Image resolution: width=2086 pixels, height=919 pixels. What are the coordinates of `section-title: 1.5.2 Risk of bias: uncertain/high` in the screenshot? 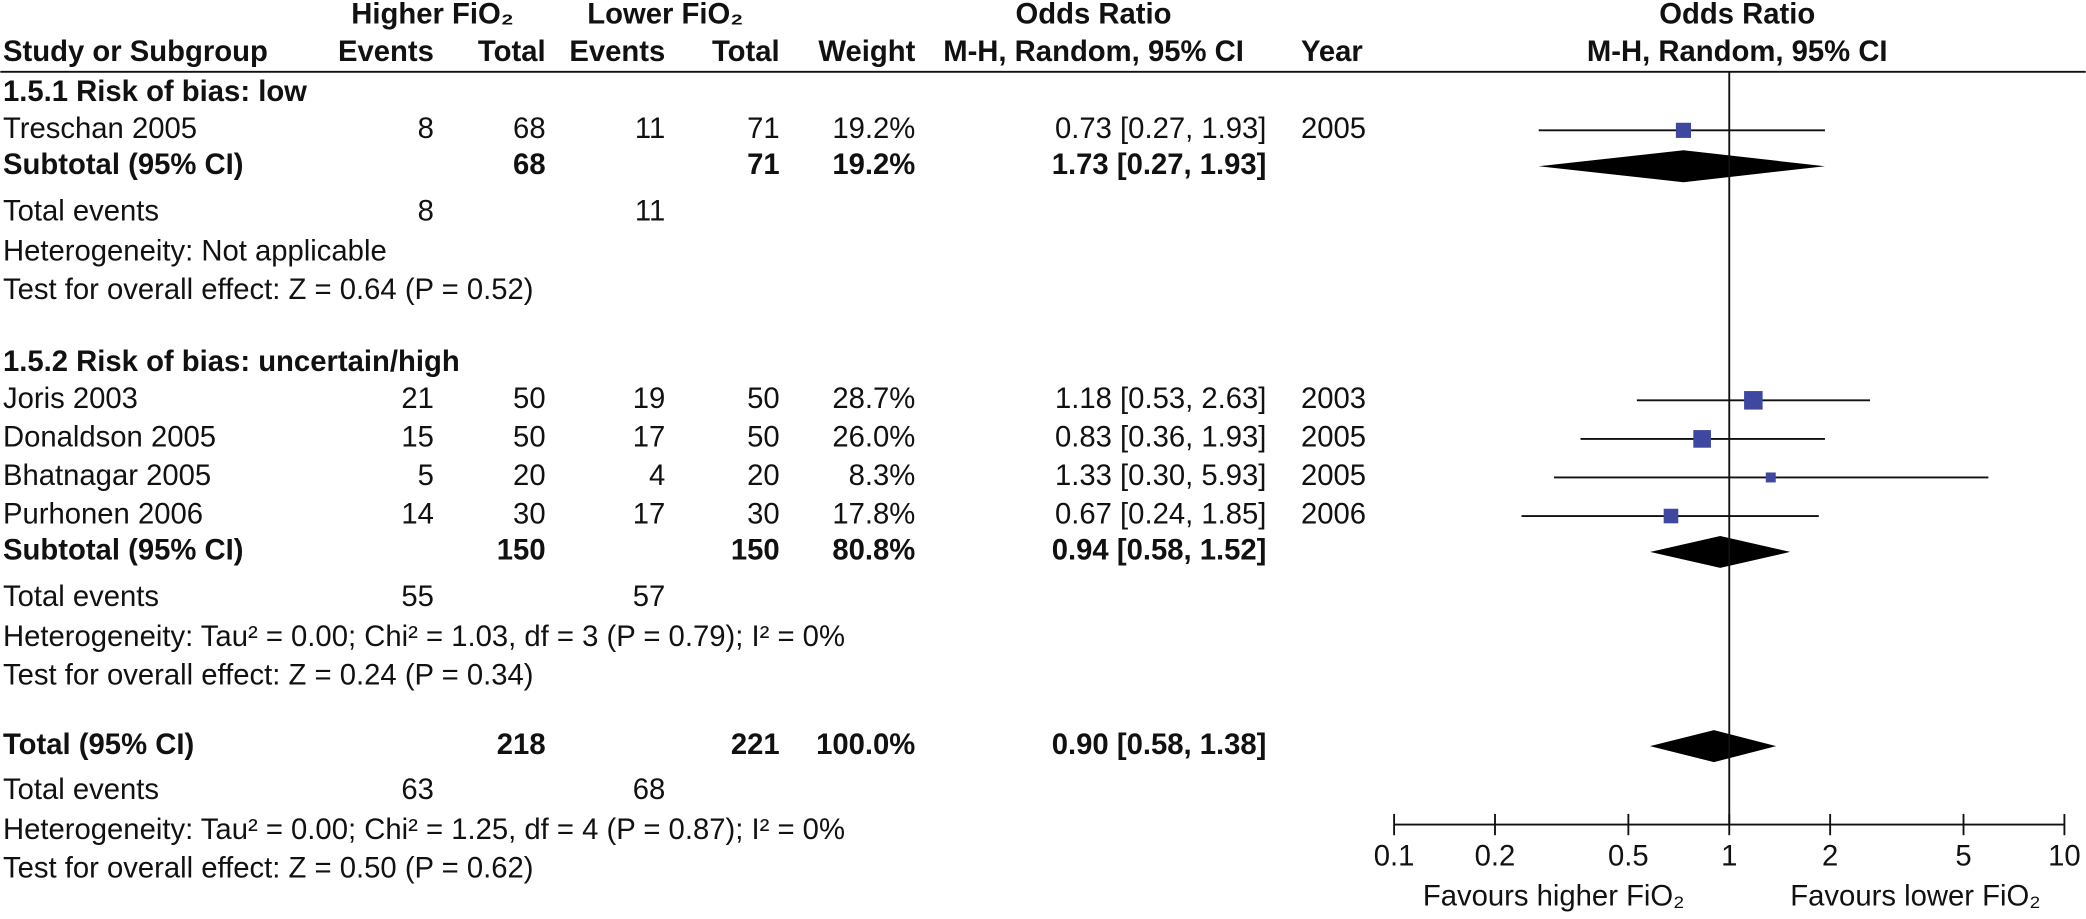 It's located at (231, 362).